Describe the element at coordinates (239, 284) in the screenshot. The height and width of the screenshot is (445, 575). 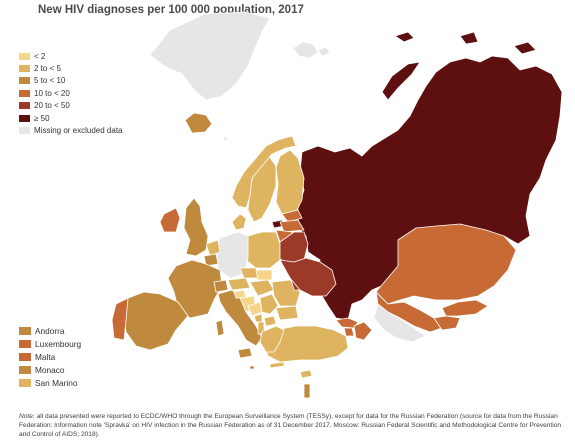
I see `region-austria` at that location.